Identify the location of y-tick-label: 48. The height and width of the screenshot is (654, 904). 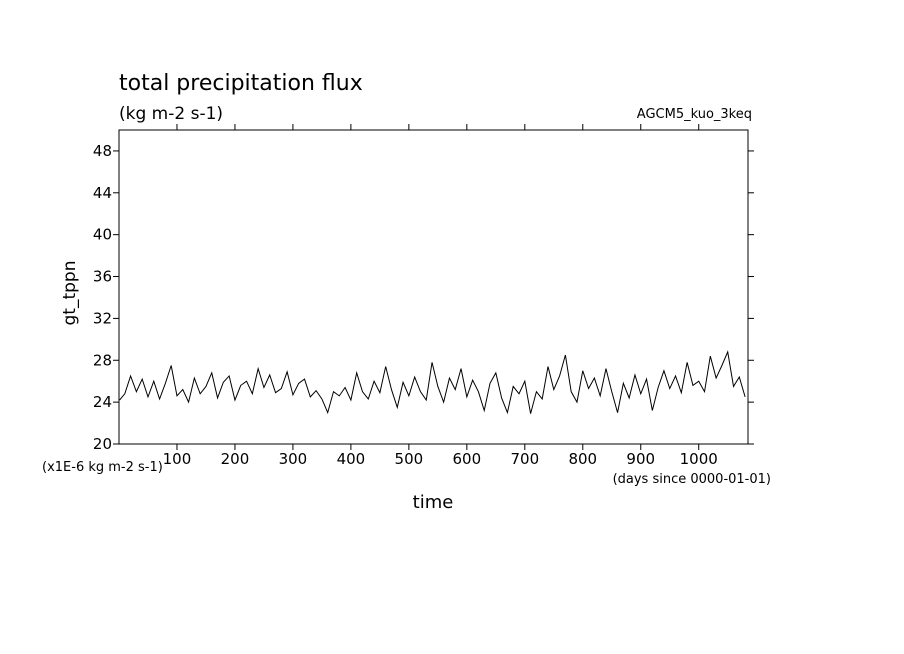
(102, 151).